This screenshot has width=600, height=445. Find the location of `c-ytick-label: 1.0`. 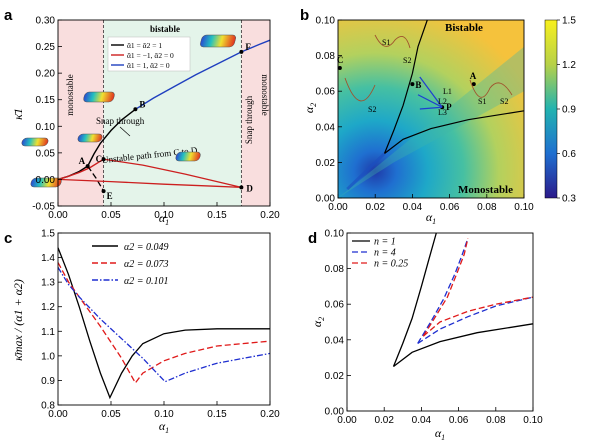

c-ytick-label: 1.0 is located at coordinates (48, 356).